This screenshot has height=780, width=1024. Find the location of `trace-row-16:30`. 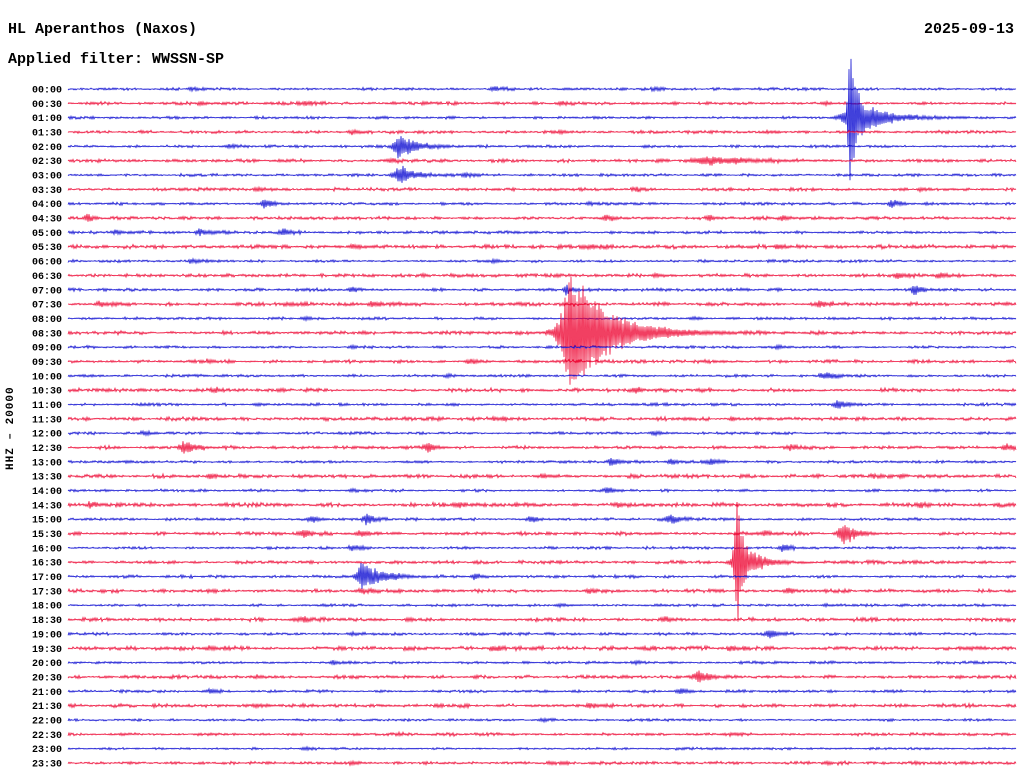

trace-row-16:30 is located at coordinates (542, 561).